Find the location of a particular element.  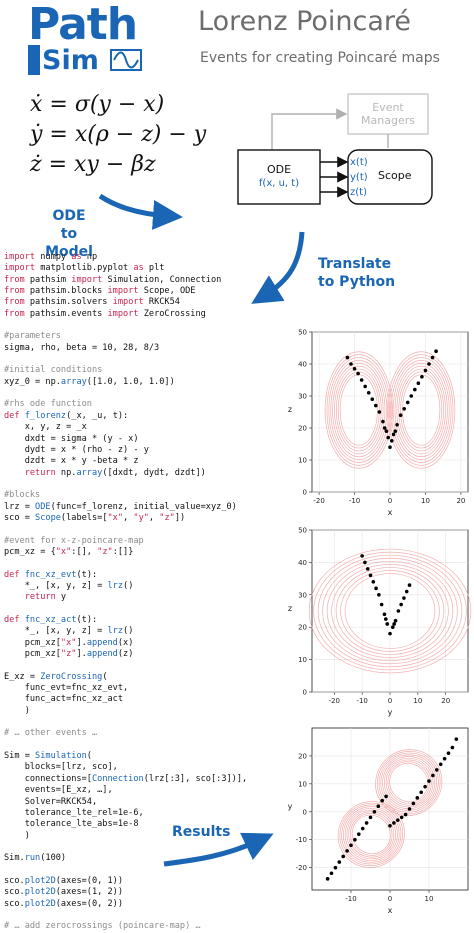

y-tick-label: 10 is located at coordinates (302, 784).